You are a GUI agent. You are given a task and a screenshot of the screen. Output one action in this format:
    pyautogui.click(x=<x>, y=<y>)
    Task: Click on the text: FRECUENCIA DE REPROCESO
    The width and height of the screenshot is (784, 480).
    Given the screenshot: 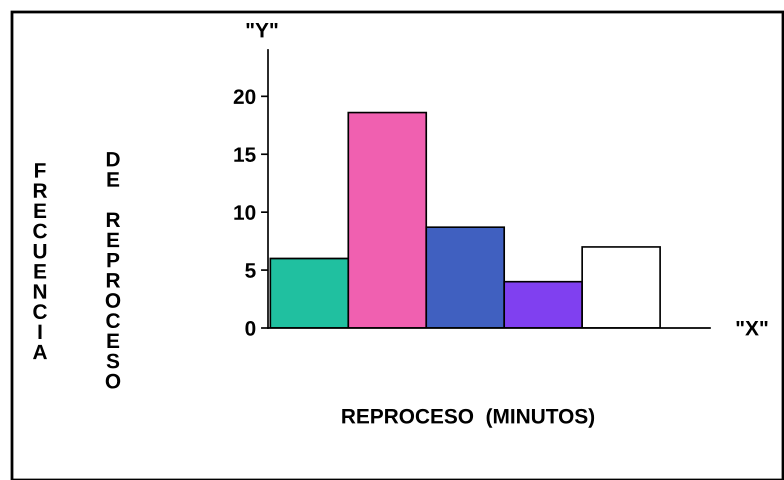 What is the action you would take?
    pyautogui.click(x=76, y=270)
    